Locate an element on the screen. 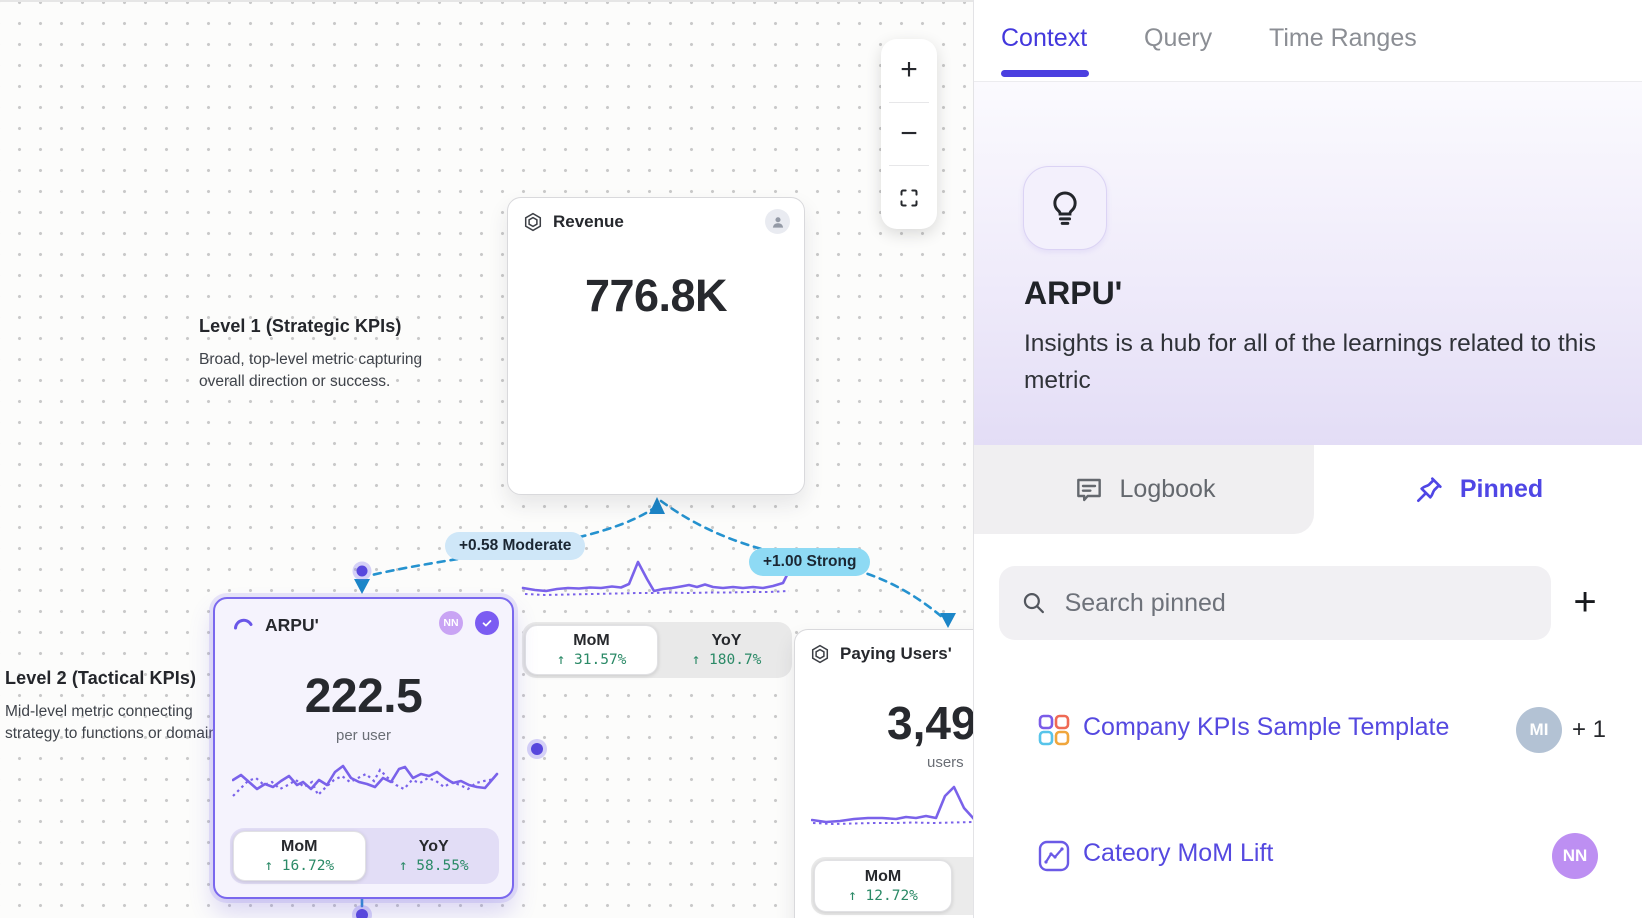 Image resolution: width=1642 pixels, height=918 pixels. arpu-tab-mom: MoM ↑ 16.72% is located at coordinates (299, 856).